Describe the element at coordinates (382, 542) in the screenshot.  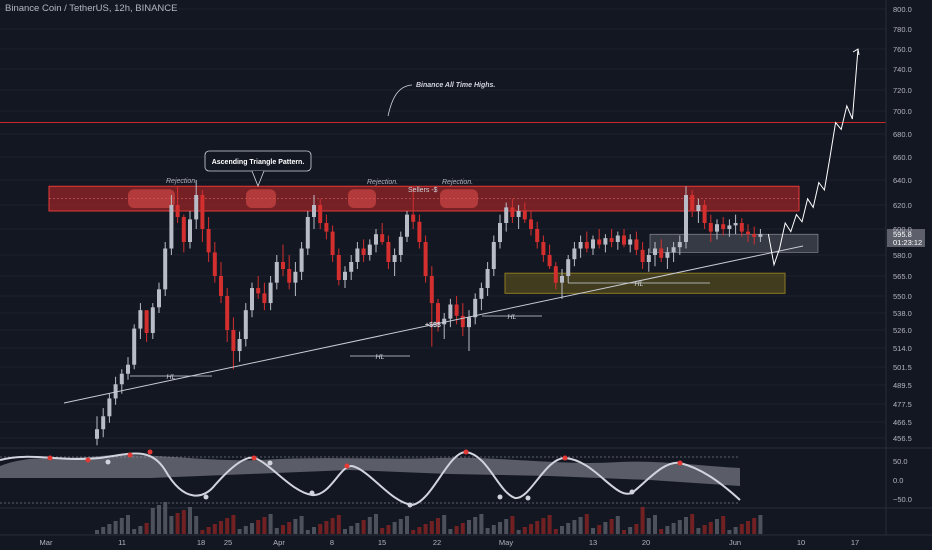
I see `time-axis-label-6: 15` at that location.